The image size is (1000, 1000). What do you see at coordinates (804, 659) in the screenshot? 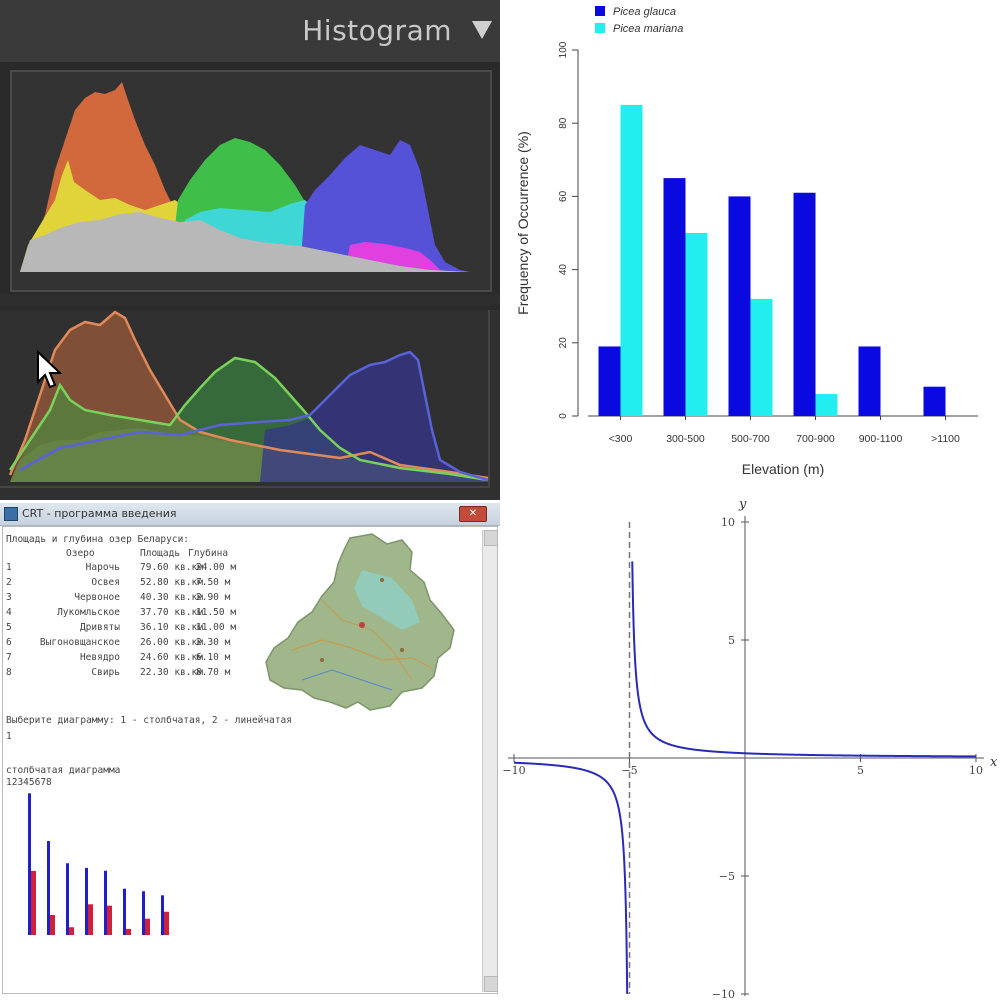
I see `curve-right-branch` at bounding box center [804, 659].